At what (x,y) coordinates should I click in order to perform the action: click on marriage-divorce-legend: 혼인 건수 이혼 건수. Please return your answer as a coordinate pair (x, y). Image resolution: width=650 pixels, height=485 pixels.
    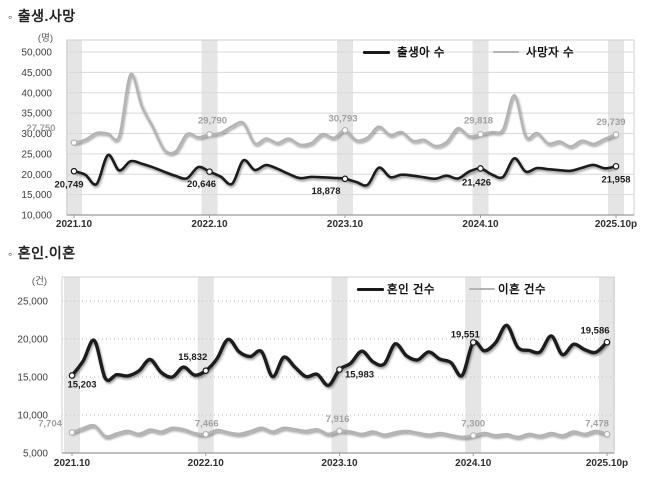
    Looking at the image, I should click on (451, 289).